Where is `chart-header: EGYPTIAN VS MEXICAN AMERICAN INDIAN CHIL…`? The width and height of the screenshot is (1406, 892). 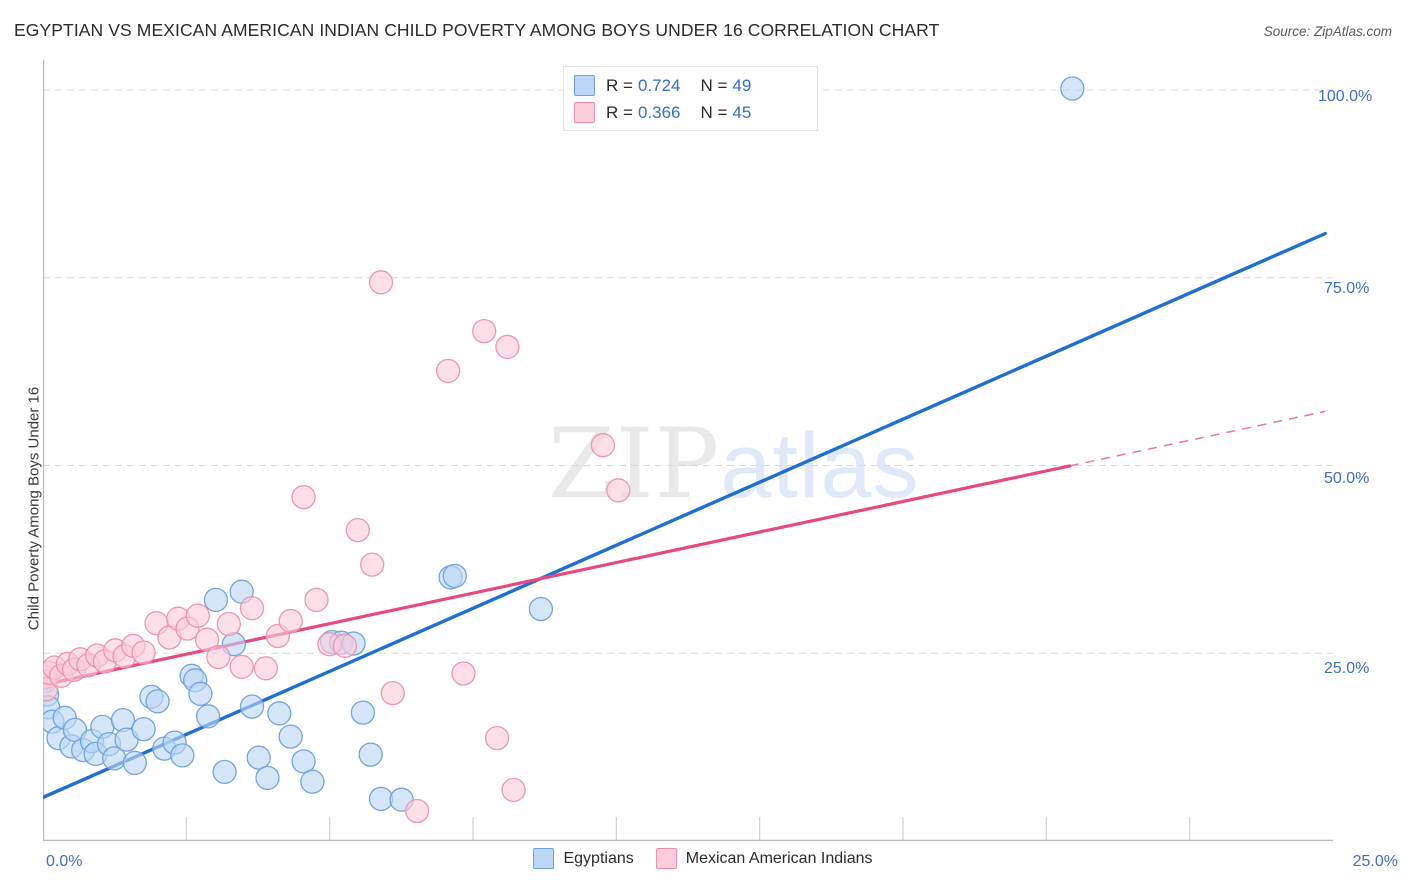 chart-header: EGYPTIAN VS MEXICAN AMERICAN INDIAN CHIL… is located at coordinates (703, 25).